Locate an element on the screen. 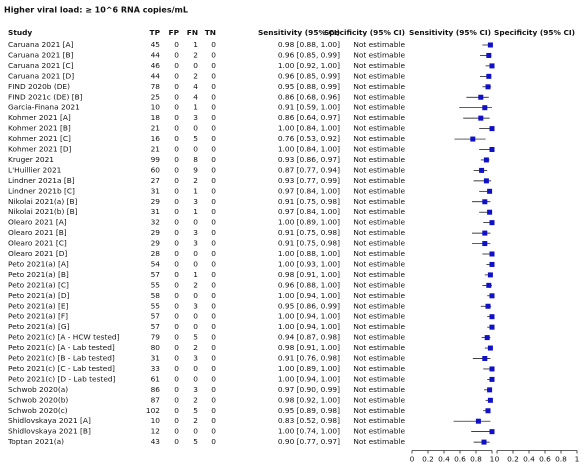 This screenshot has width=586, height=471. cell: 32 is located at coordinates (155, 222).